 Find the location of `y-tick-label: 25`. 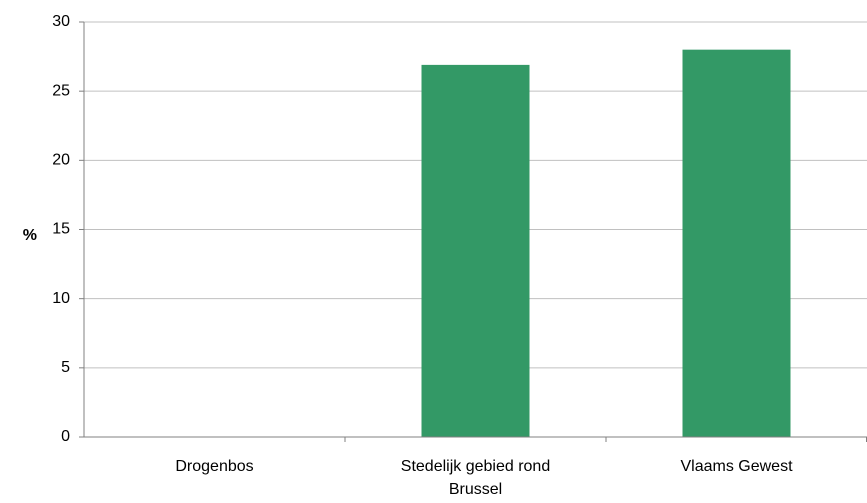

y-tick-label: 25 is located at coordinates (61, 90).